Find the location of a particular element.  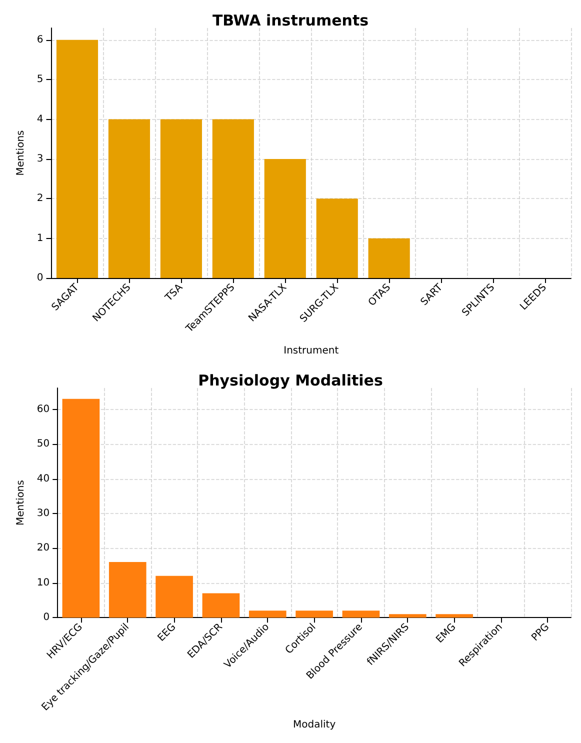

y-tick-label: 10 is located at coordinates (43, 582).